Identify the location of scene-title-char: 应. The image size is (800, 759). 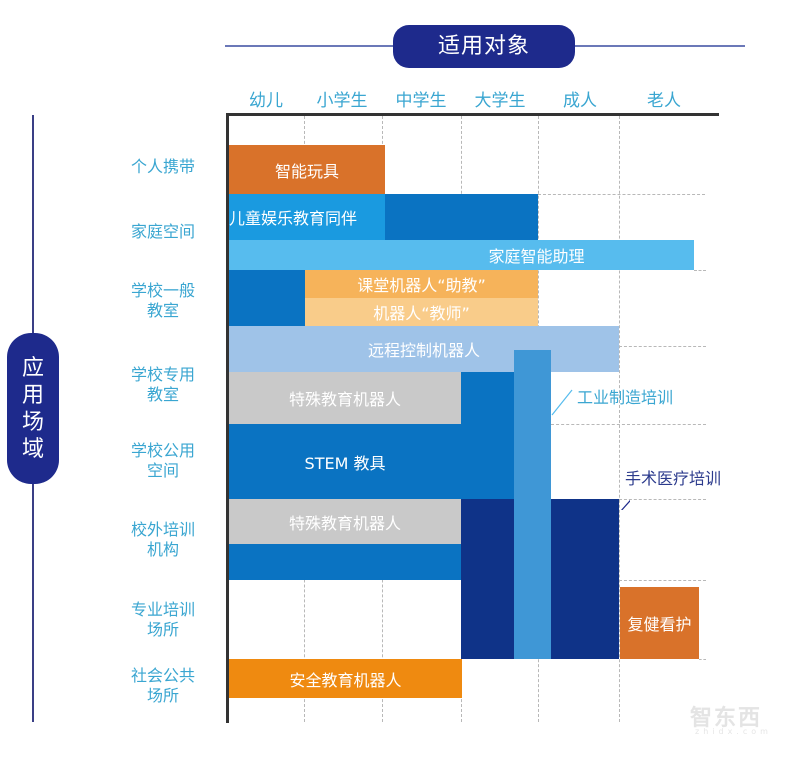
(32, 368).